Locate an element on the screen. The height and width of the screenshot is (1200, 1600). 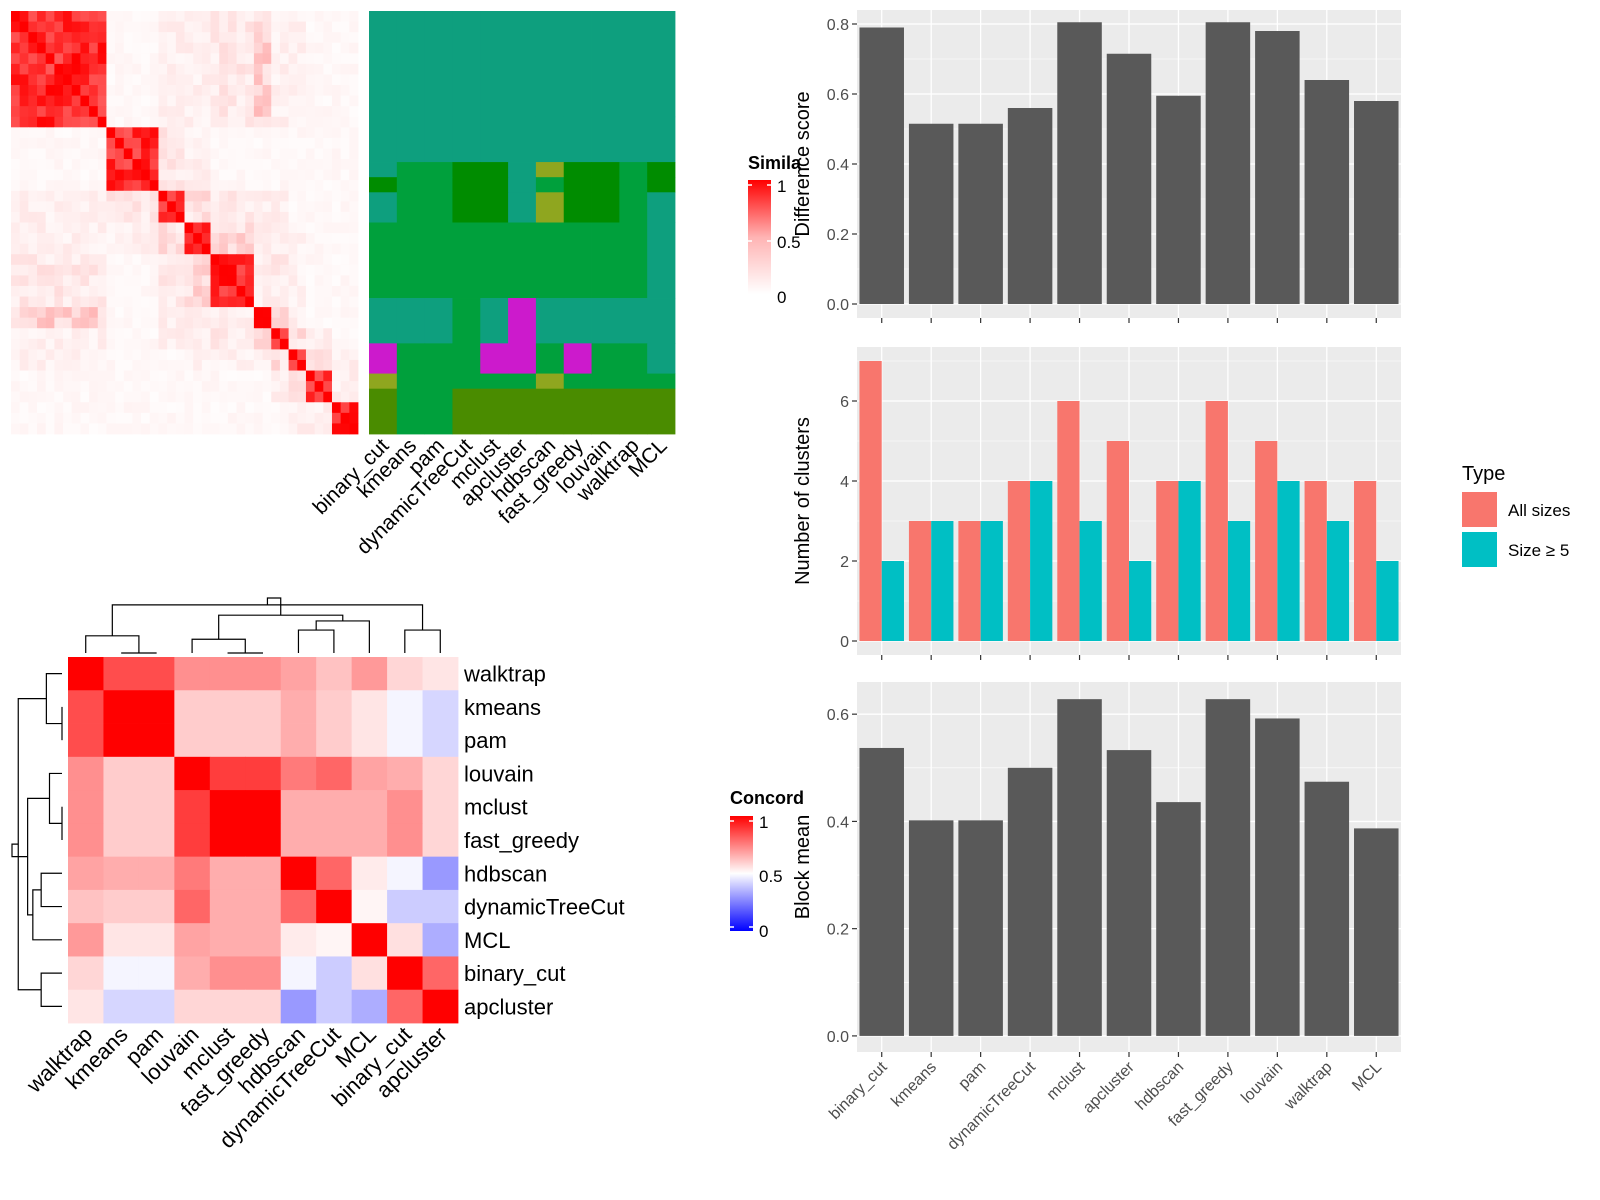
y-axis-title: Number of clusters is located at coordinates (803, 501).